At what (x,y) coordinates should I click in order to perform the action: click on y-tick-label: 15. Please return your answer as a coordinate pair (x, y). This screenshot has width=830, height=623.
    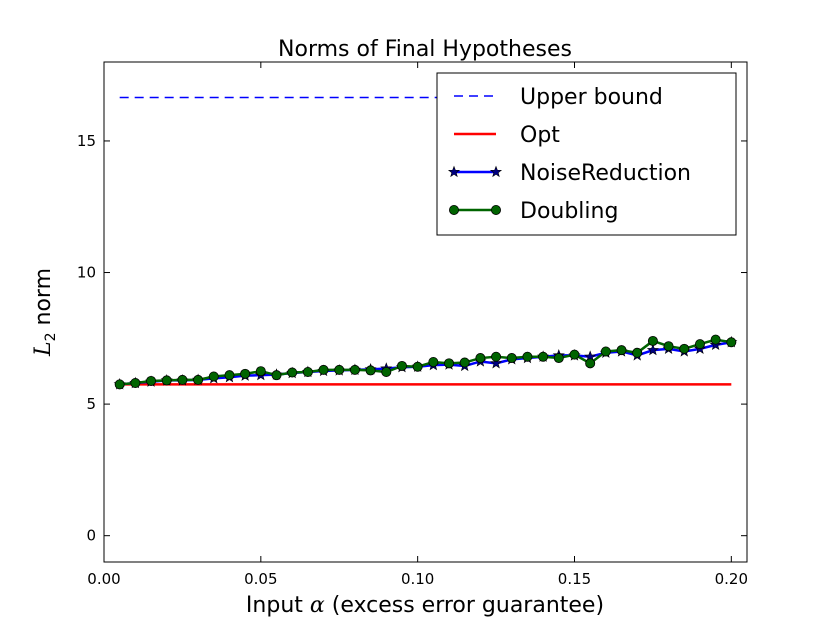
    Looking at the image, I should click on (86, 141).